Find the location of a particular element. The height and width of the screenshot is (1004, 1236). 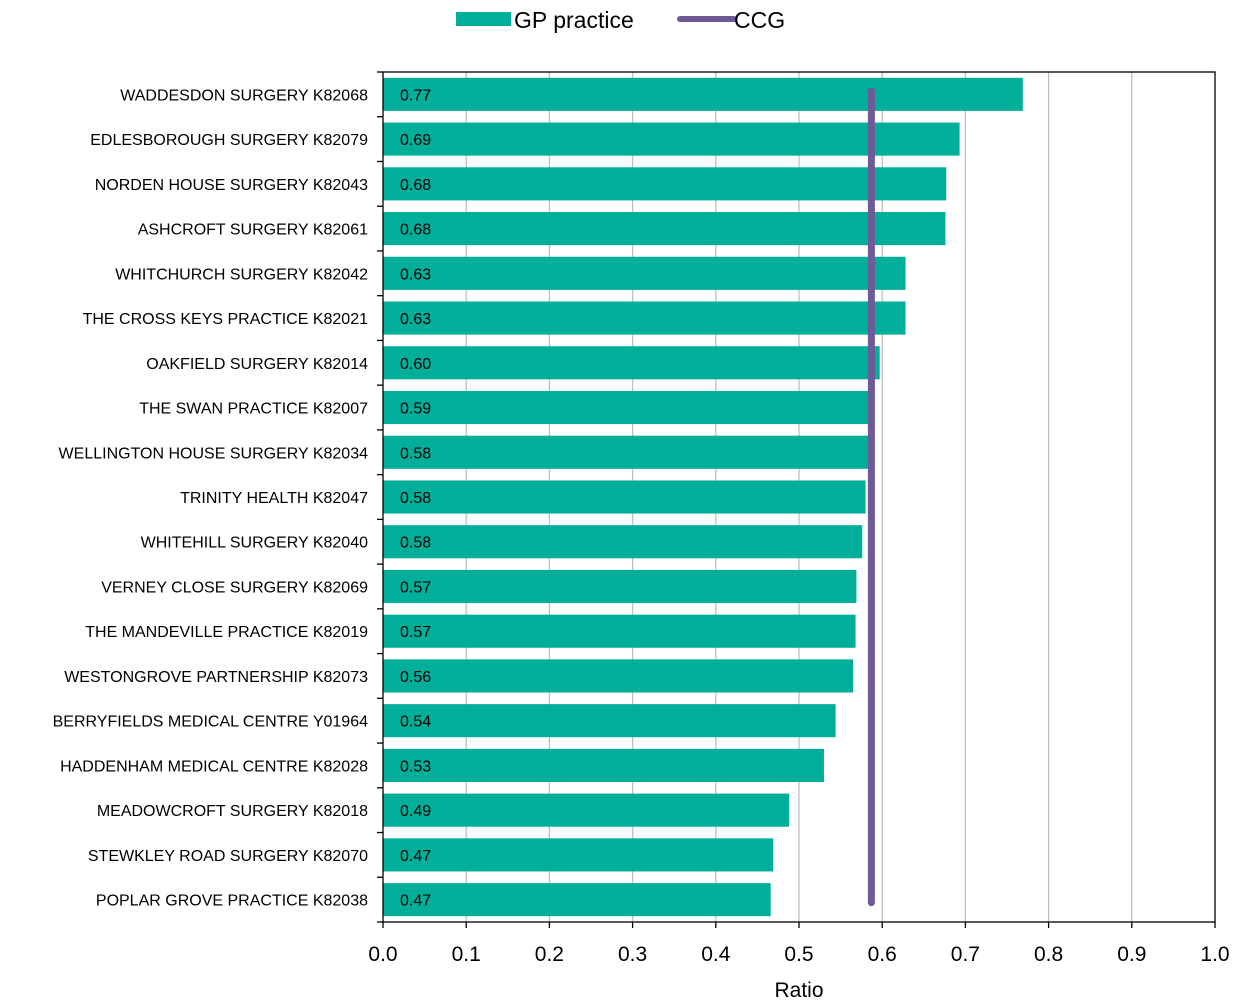

category-label: THE CROSS KEYS PRACTICE K82021 is located at coordinates (226, 319).